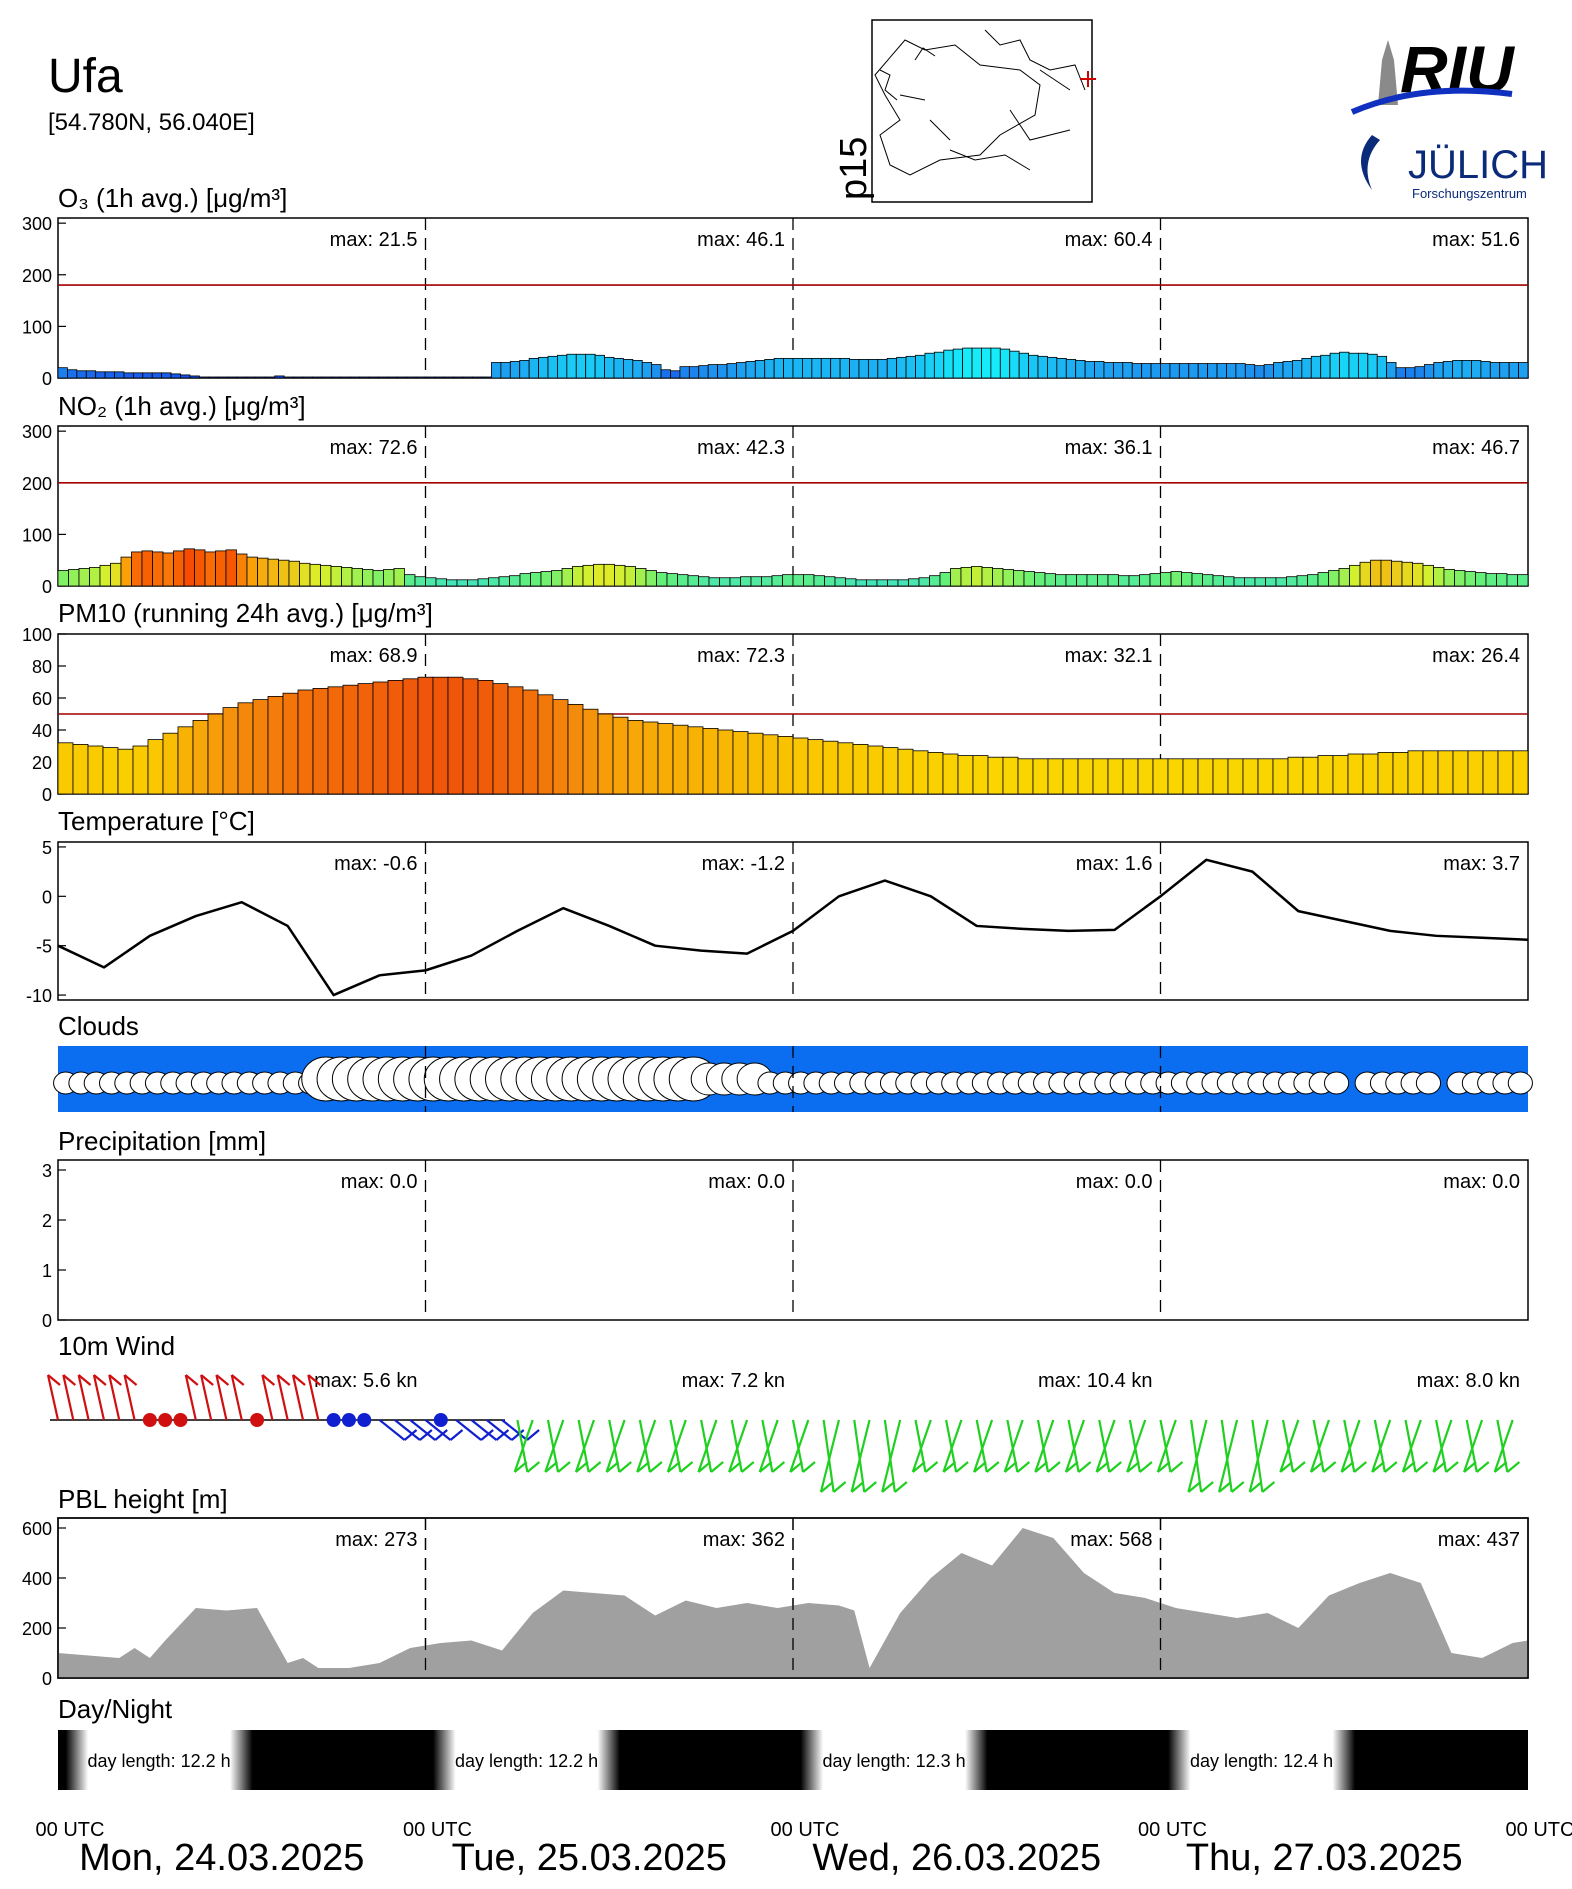  Describe the element at coordinates (744, 1540) in the screenshot. I see `max-label: max: 362` at that location.